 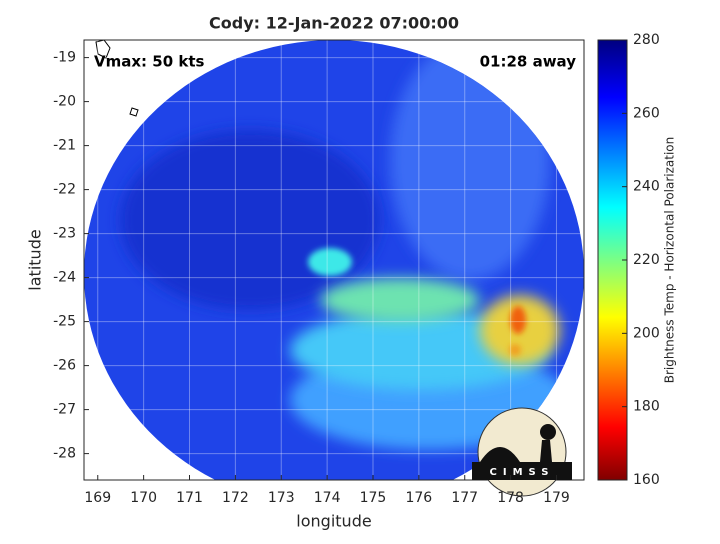 What do you see at coordinates (64, 58) in the screenshot?
I see `y-tick-label: -19` at bounding box center [64, 58].